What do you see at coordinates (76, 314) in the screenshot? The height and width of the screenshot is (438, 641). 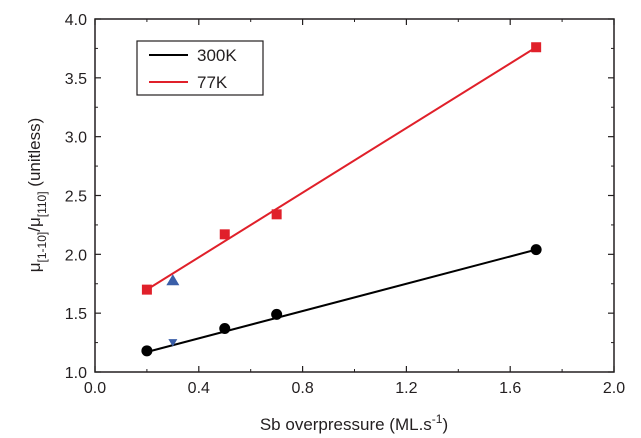 I see `y-tick-label: 1.5` at bounding box center [76, 314].